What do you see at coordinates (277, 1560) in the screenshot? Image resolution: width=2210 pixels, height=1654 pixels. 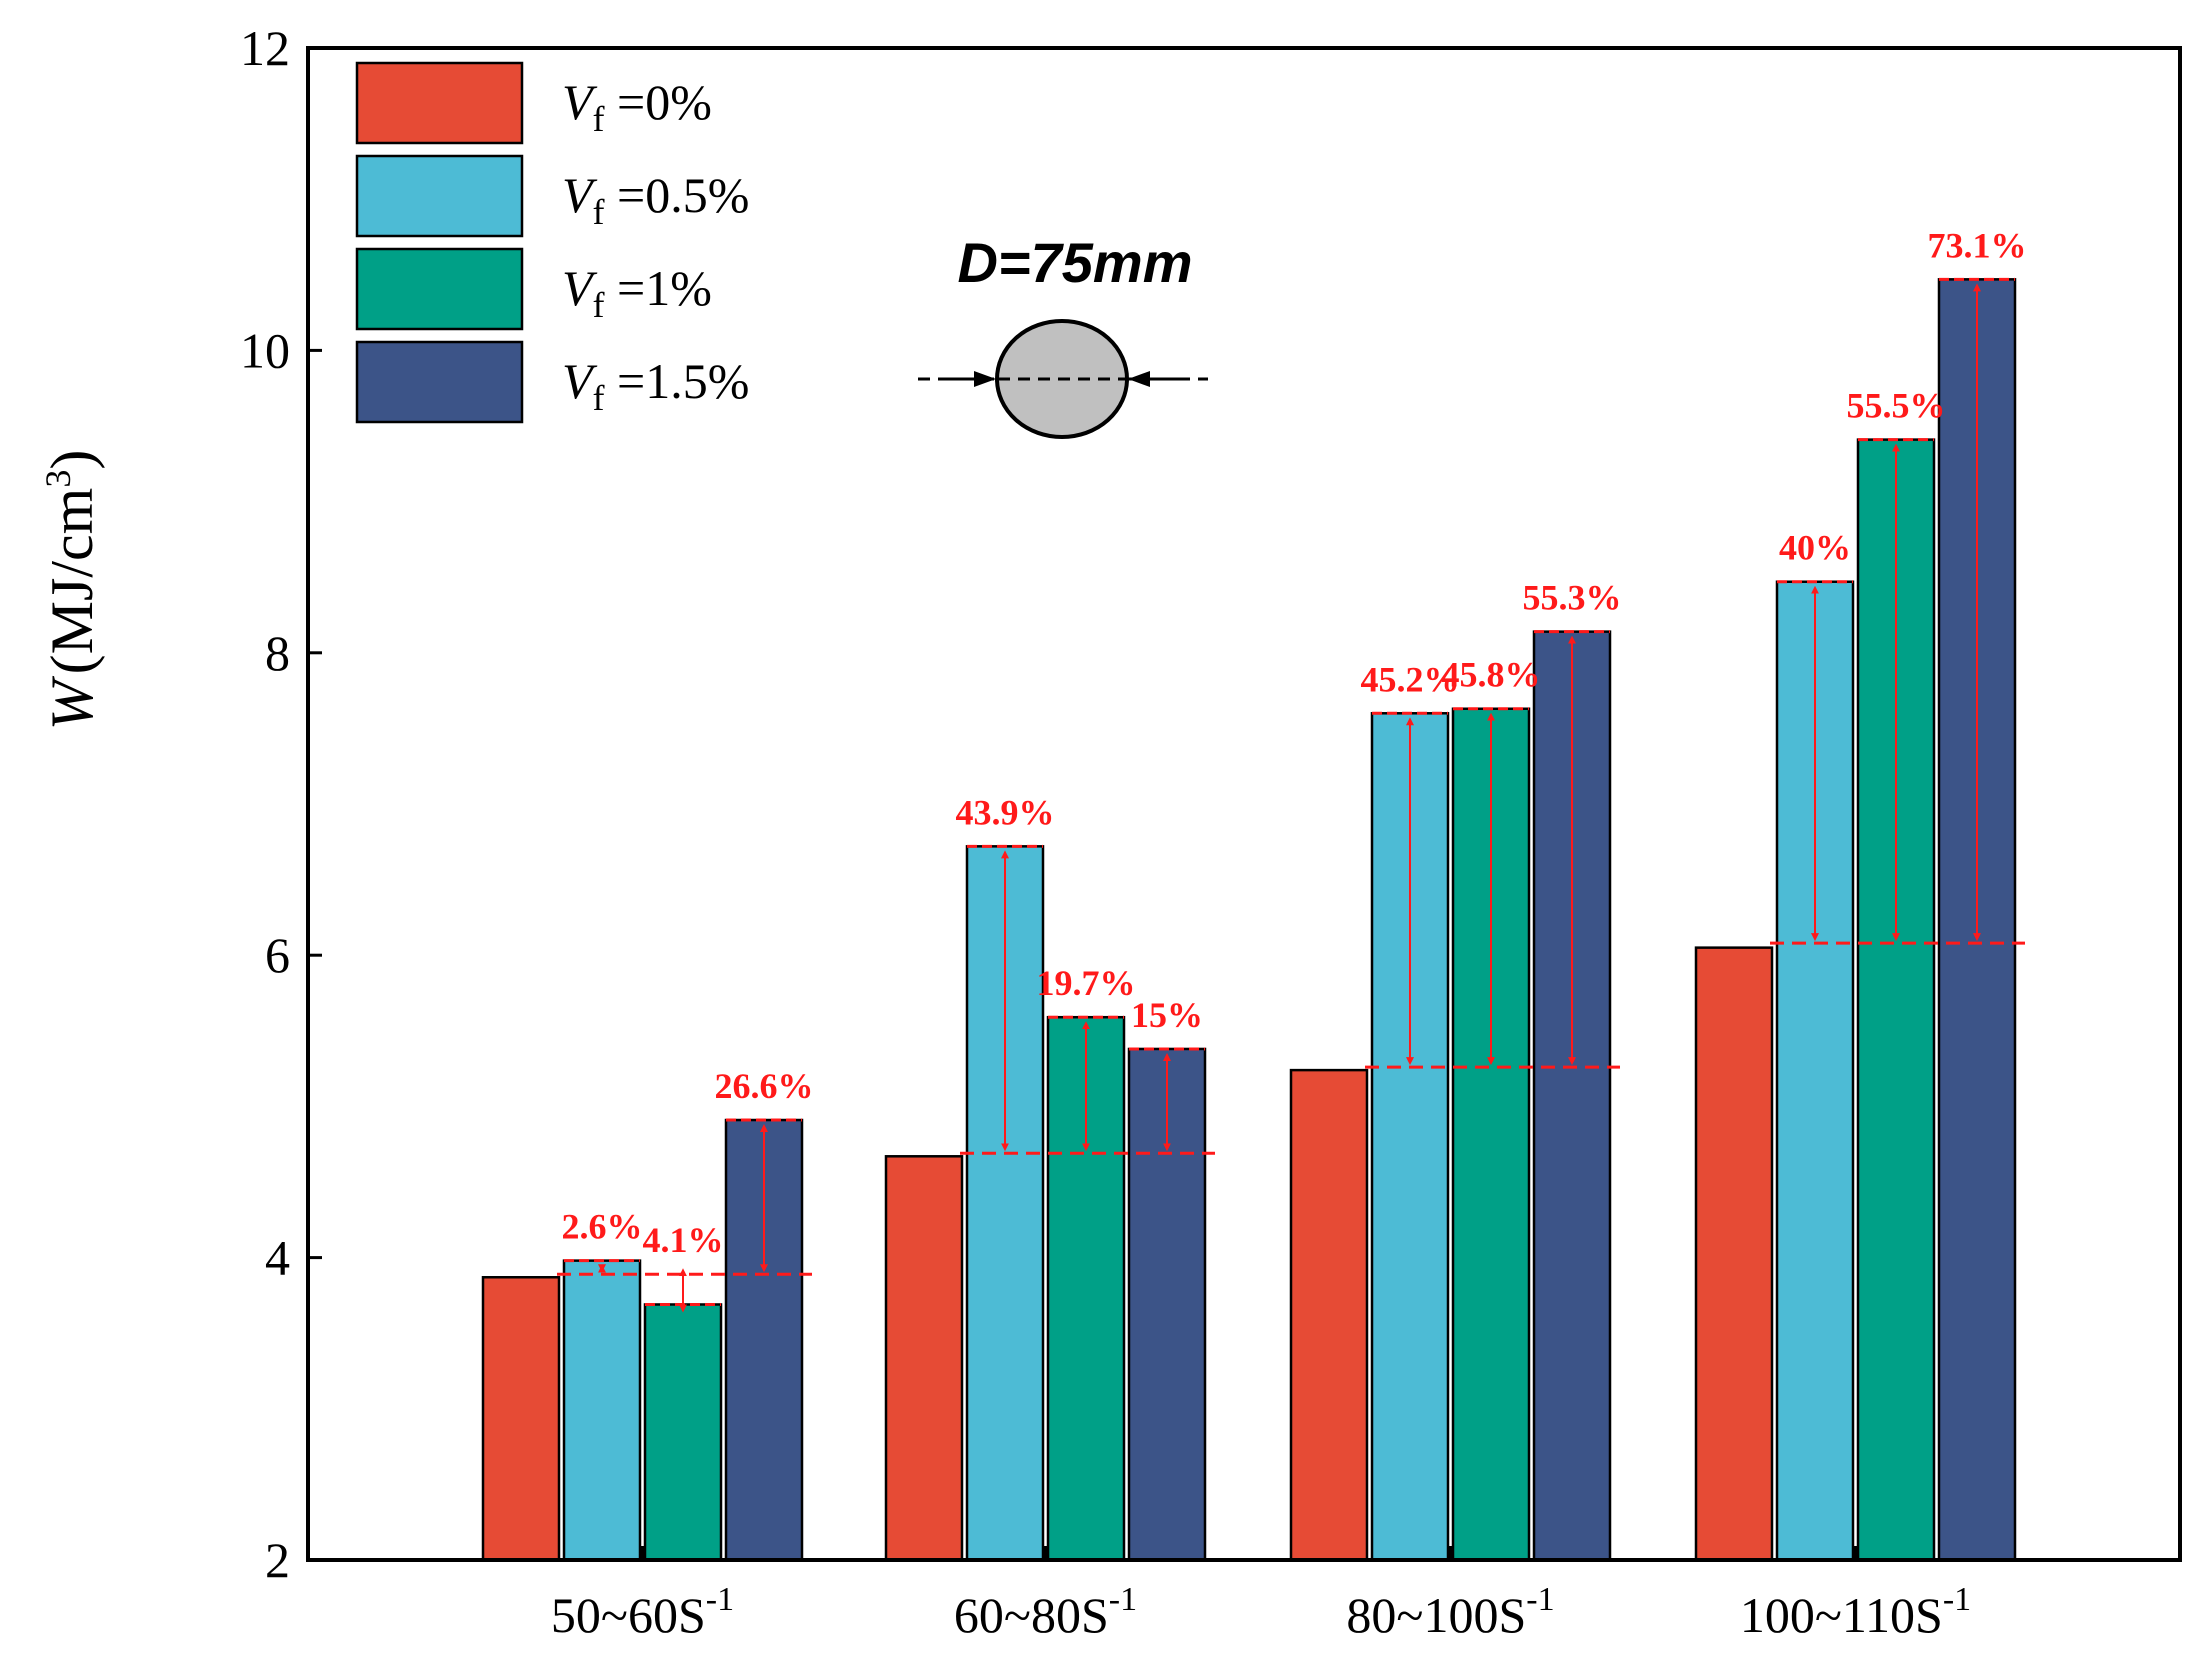 I see `y-tick-label: 2` at bounding box center [277, 1560].